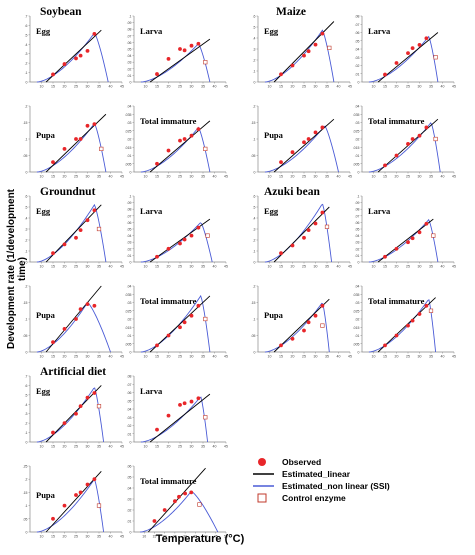  Describe the element at coordinates (352, 462) in the screenshot. I see `legend-item-observed: Observed` at that location.